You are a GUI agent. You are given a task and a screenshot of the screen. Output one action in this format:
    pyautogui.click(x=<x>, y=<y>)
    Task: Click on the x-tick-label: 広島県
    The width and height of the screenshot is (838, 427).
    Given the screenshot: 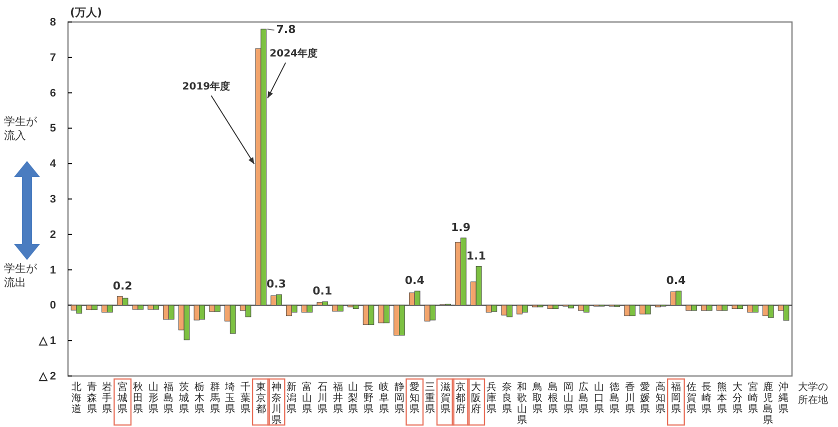 What is the action you would take?
    pyautogui.click(x=583, y=398)
    